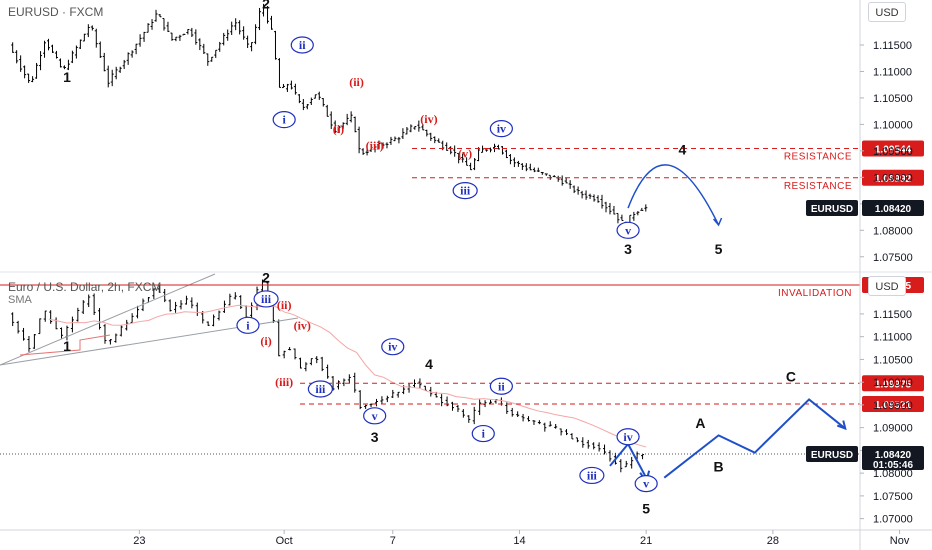 The width and height of the screenshot is (932, 550). I want to click on wave-label-primary: C, so click(791, 377).